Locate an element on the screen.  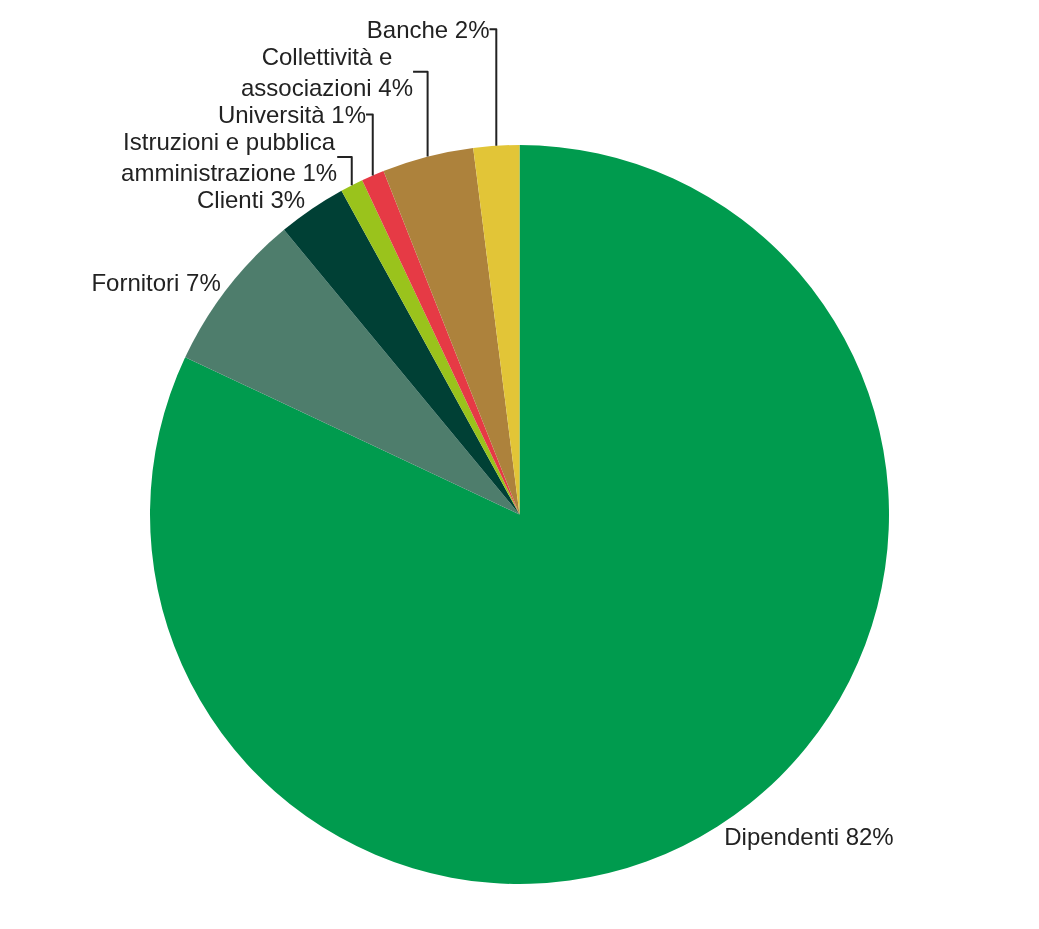
slice-label: Fornitori 7% is located at coordinates (156, 283).